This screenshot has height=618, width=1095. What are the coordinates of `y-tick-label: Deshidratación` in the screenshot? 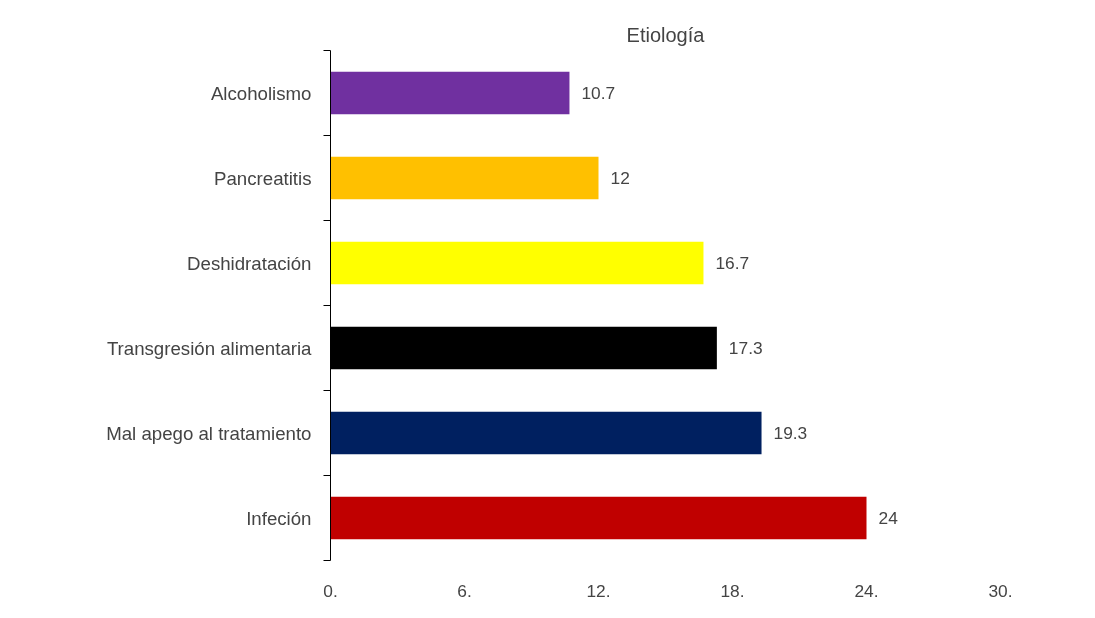 It's located at (249, 263).